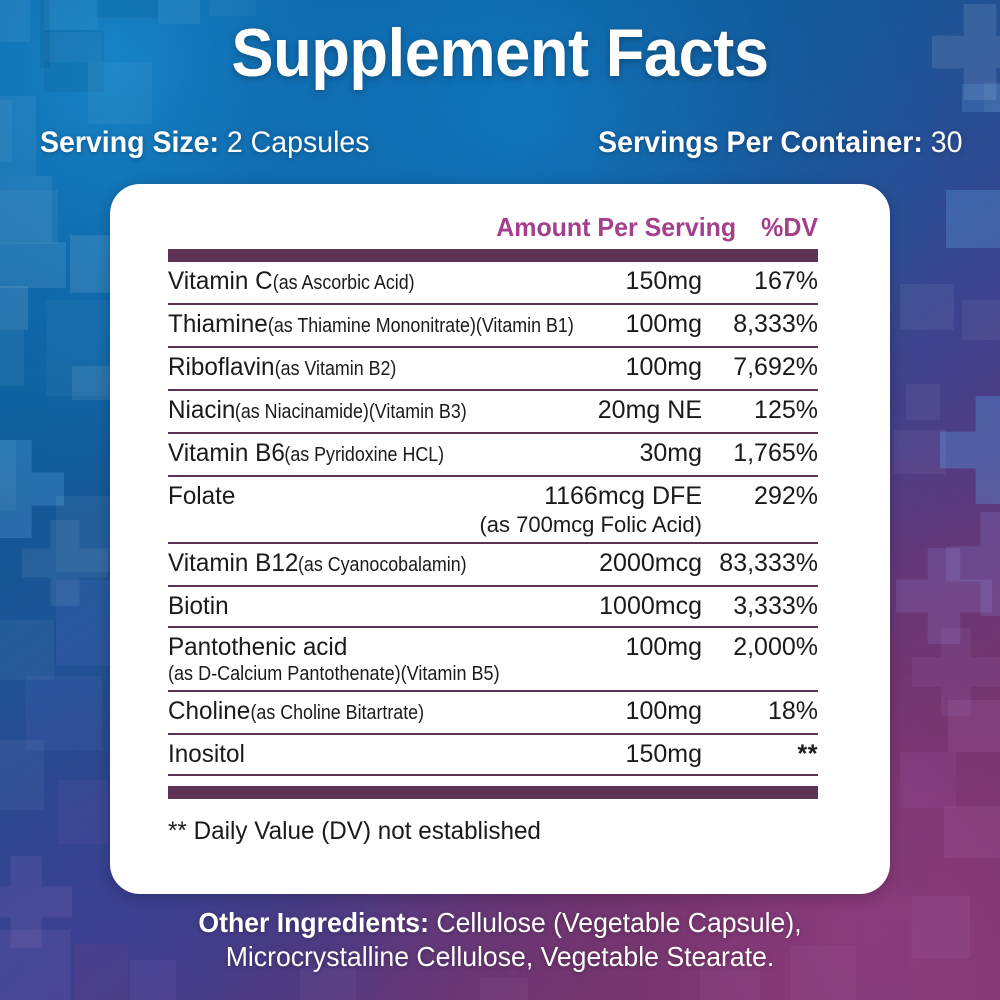 The height and width of the screenshot is (1000, 1000). Describe the element at coordinates (129, 142) in the screenshot. I see `serving-size-label: Serving Size:` at that location.